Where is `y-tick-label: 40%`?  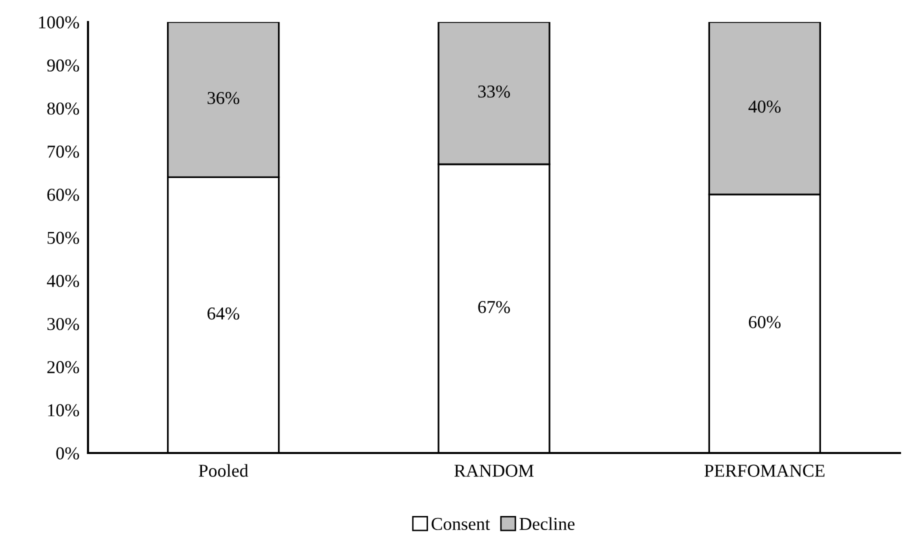 y-tick-label: 40% is located at coordinates (63, 281).